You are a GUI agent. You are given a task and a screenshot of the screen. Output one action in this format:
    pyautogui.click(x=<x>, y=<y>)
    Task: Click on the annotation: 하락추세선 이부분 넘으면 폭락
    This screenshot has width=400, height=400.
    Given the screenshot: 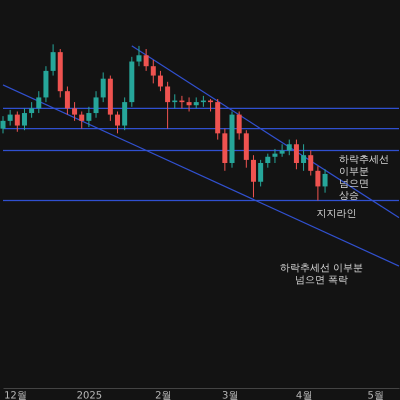 What is the action you would take?
    pyautogui.click(x=322, y=274)
    